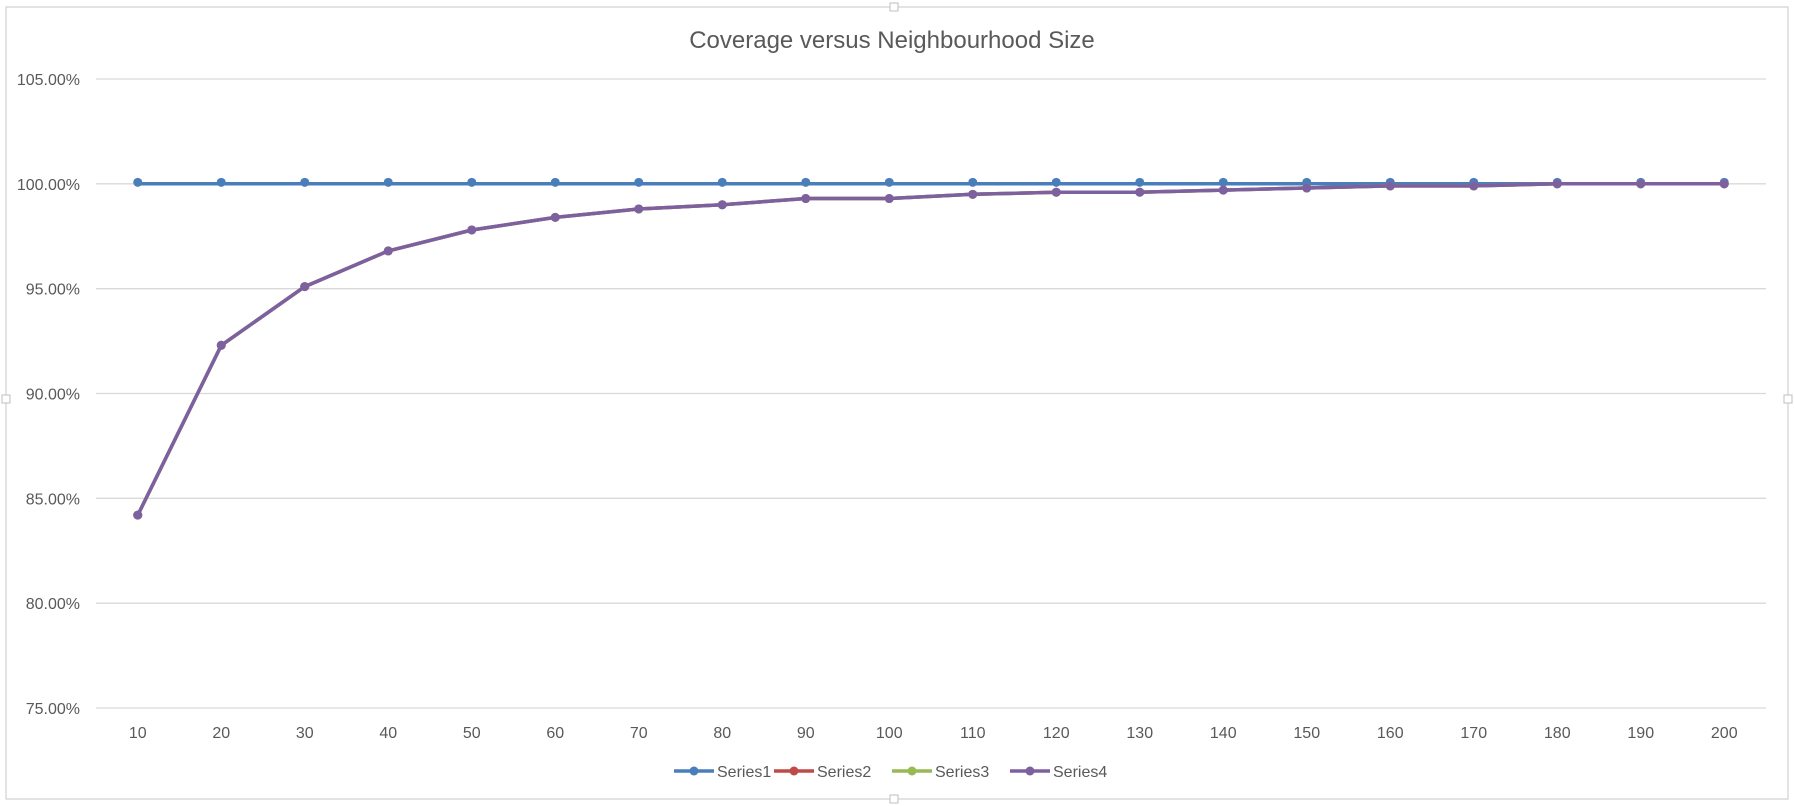 This screenshot has width=1794, height=806. What do you see at coordinates (53, 709) in the screenshot?
I see `y-tick-label: 75.00%` at bounding box center [53, 709].